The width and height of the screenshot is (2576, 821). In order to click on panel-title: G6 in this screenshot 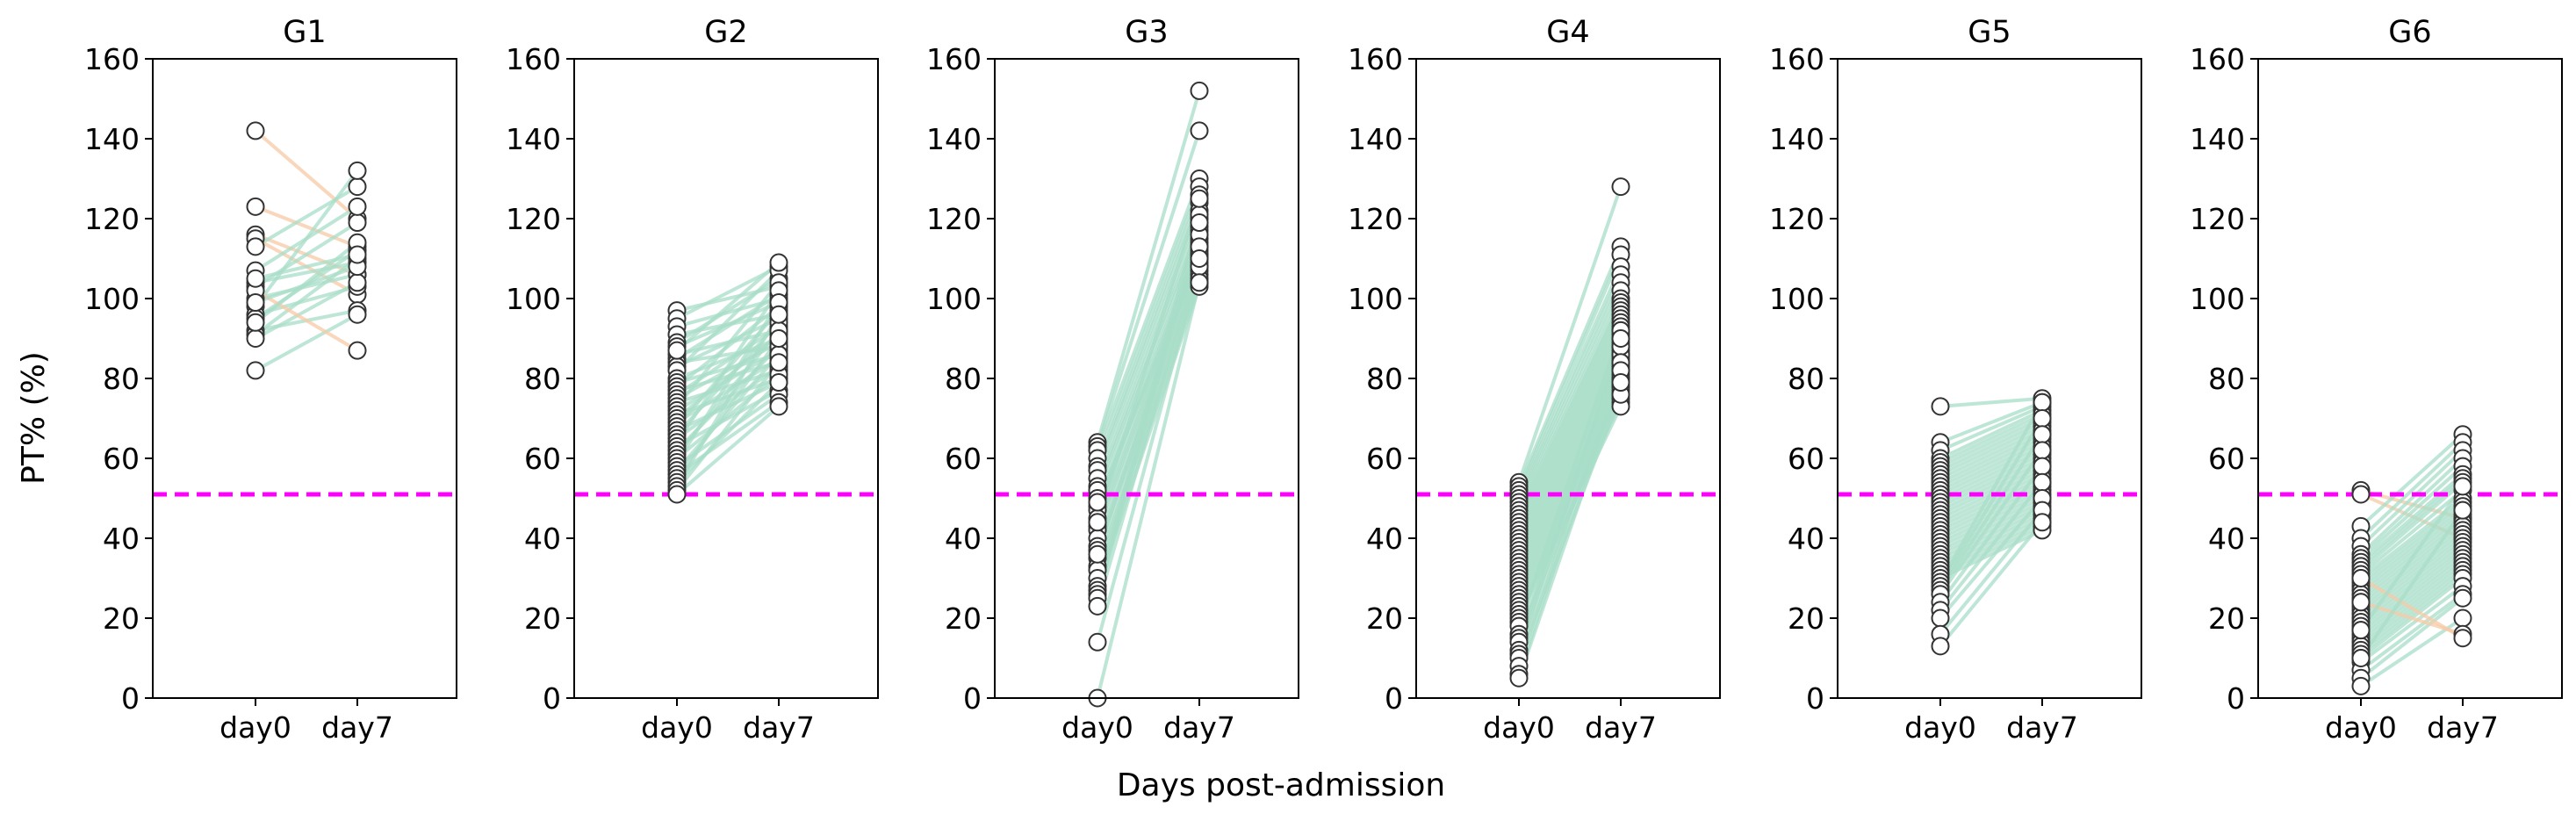, I will do `click(2409, 32)`.